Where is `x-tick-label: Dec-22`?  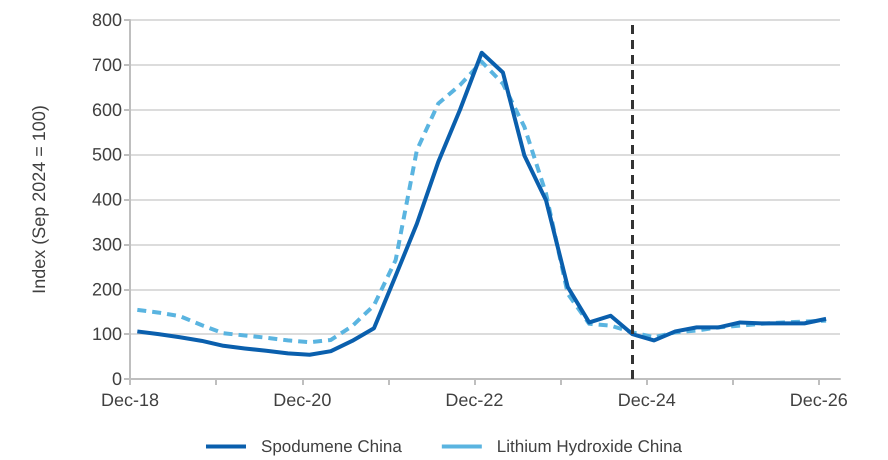
x-tick-label: Dec-22 is located at coordinates (474, 400).